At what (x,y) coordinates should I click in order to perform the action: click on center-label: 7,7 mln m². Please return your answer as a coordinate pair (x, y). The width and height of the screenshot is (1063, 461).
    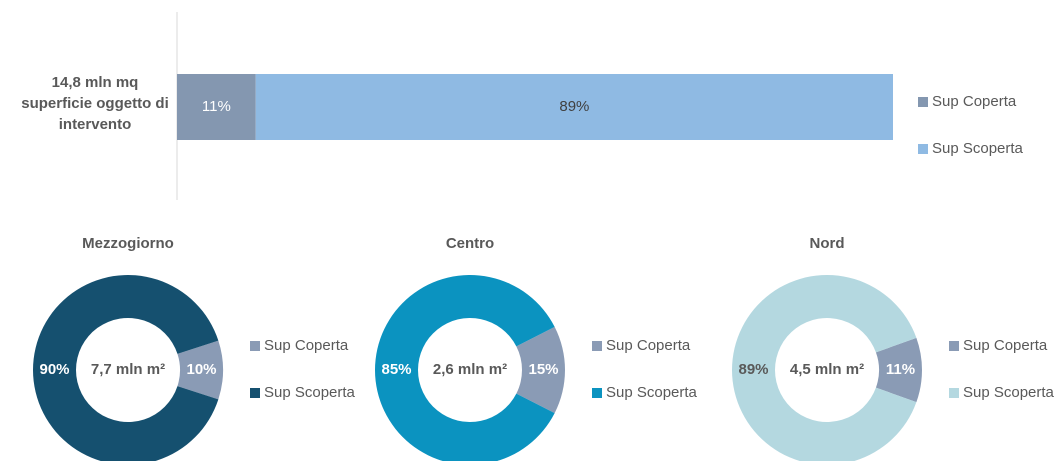
    Looking at the image, I should click on (128, 369).